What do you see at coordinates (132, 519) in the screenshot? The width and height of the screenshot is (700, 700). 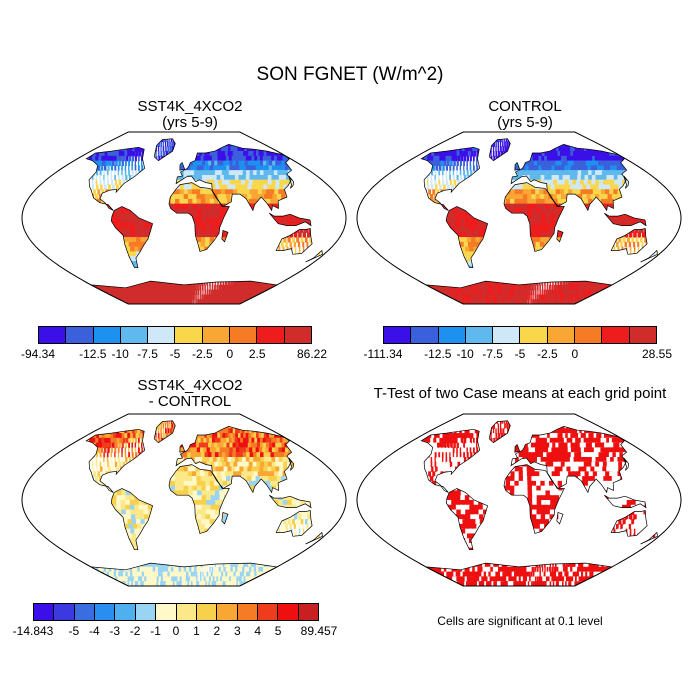 I see `coastline-southAmerica` at bounding box center [132, 519].